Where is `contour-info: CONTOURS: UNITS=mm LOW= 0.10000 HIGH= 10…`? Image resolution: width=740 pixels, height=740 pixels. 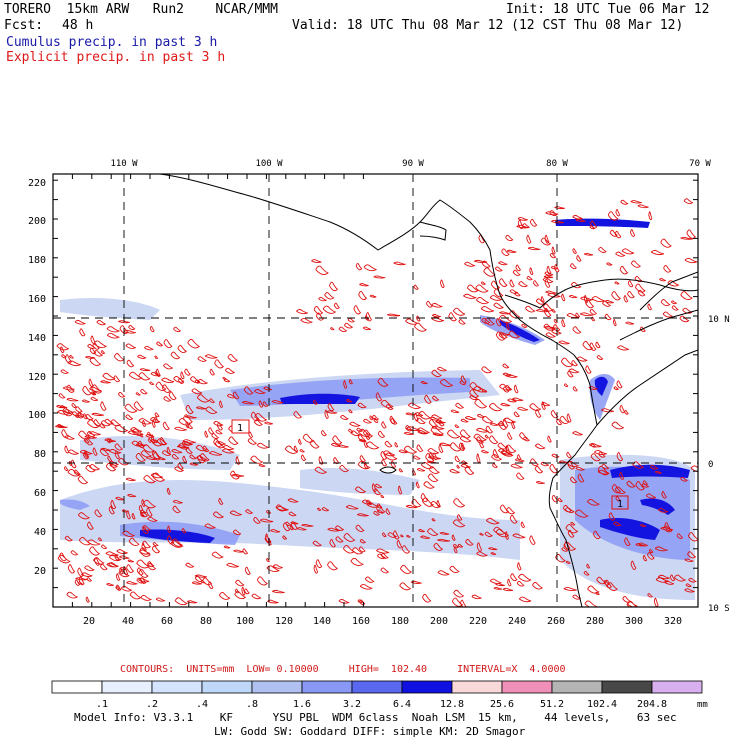
contour-info: CONTOURS: UNITS=mm LOW= 0.10000 HIGH= 10… is located at coordinates (343, 669).